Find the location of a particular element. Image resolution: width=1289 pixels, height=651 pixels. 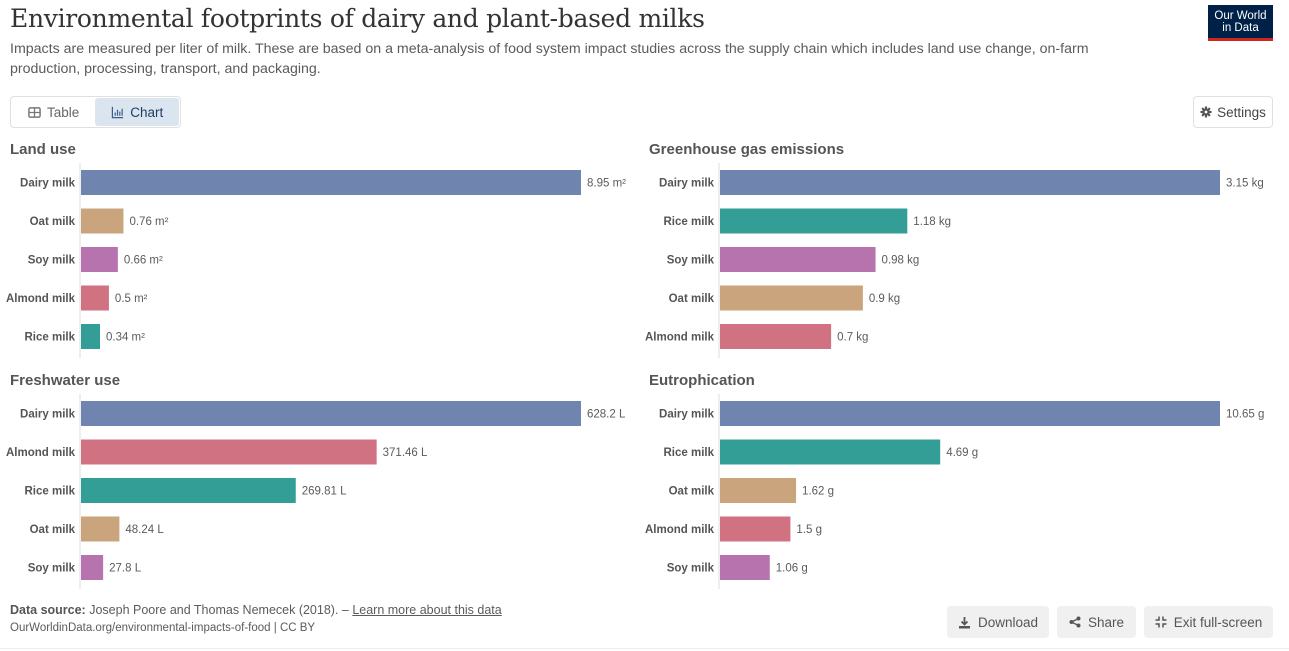

tab-table: Table is located at coordinates (53, 112).